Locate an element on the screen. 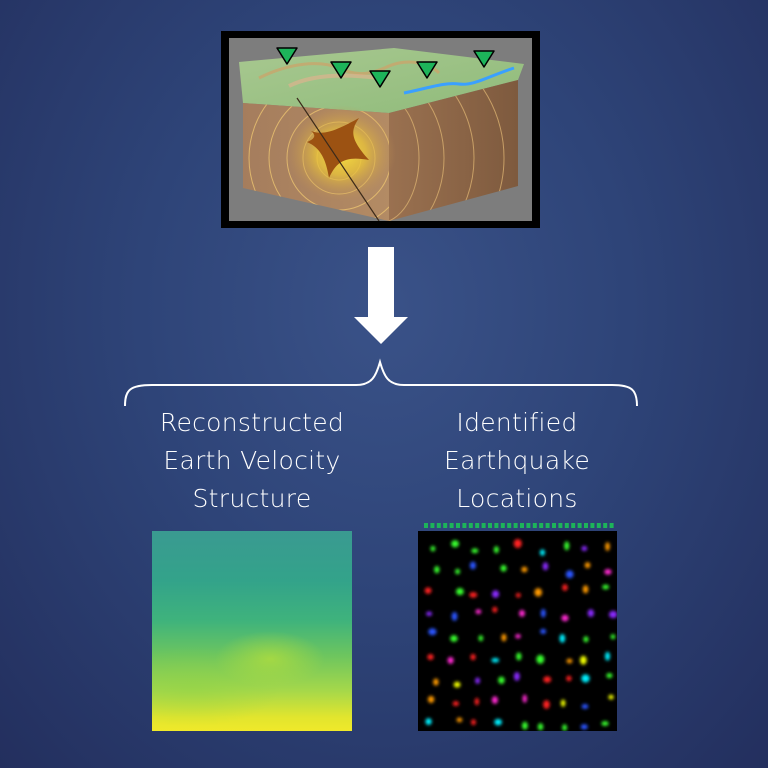 Image resolution: width=768 pixels, height=768 pixels. label-line: Earth Velocity is located at coordinates (252, 460).